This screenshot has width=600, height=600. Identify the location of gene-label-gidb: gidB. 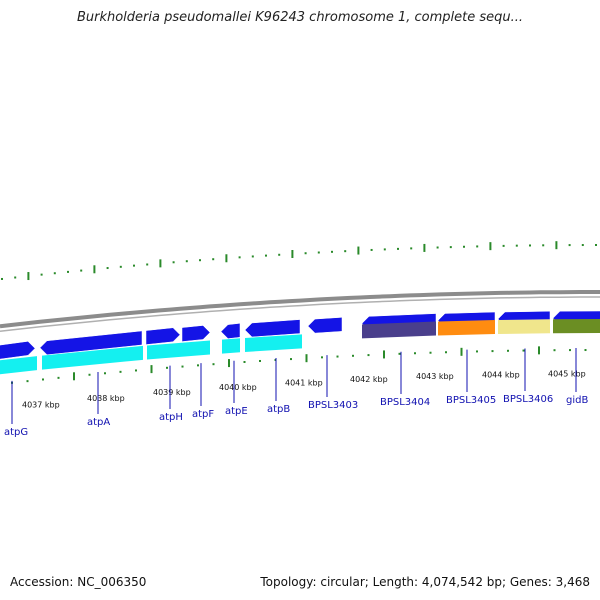
(577, 400).